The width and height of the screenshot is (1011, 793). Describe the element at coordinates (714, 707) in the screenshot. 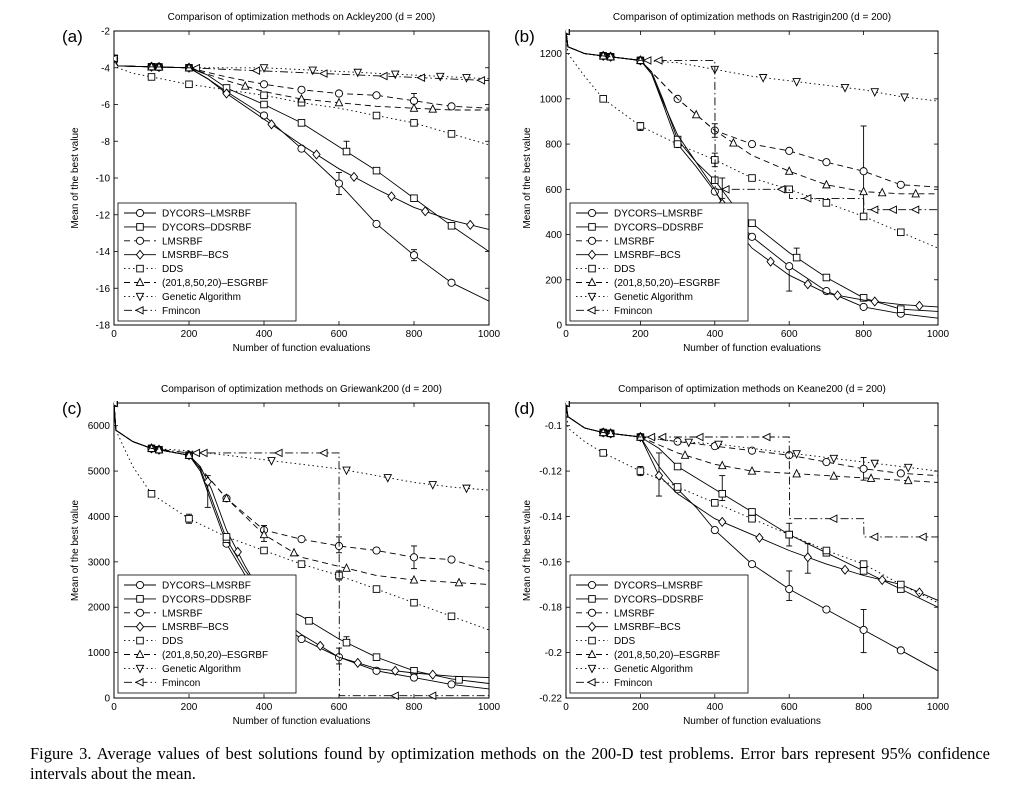

I see `x-tick-label: 400` at that location.